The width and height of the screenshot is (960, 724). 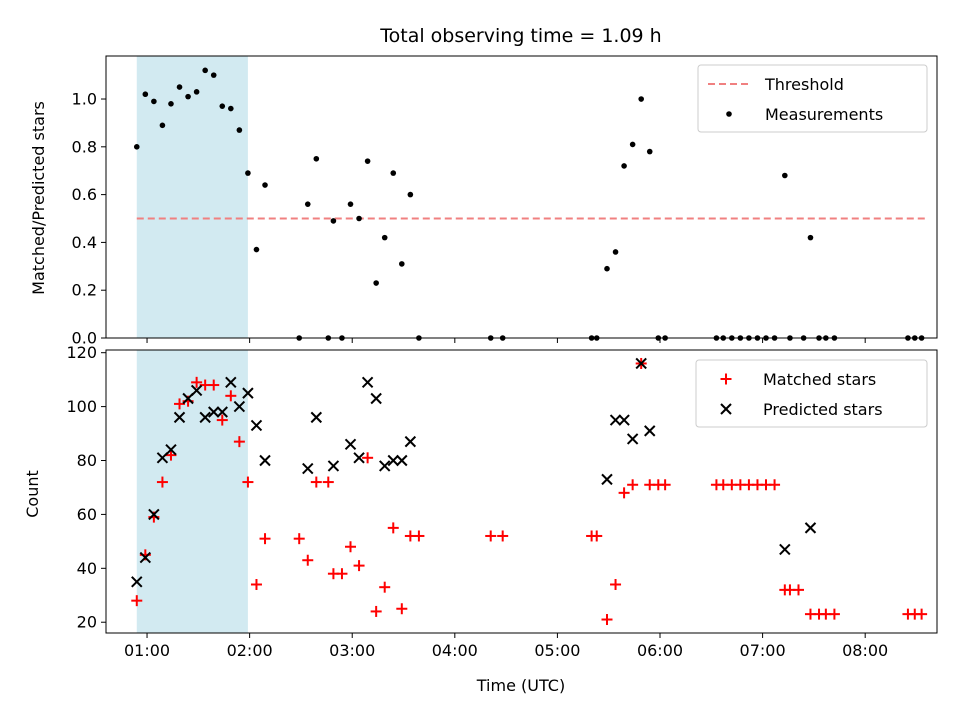 I want to click on ratio-panel-y-ticks: 0.0 0.2 0.4 0.6 0.8 1.0, so click(x=89, y=219).